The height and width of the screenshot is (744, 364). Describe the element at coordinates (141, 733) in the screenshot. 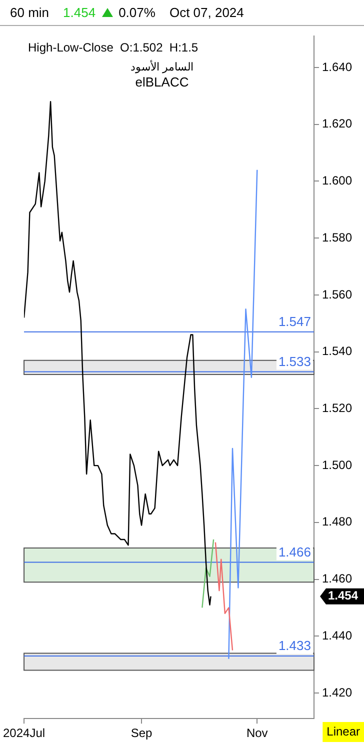

I see `x-tick-label: Sep` at that location.